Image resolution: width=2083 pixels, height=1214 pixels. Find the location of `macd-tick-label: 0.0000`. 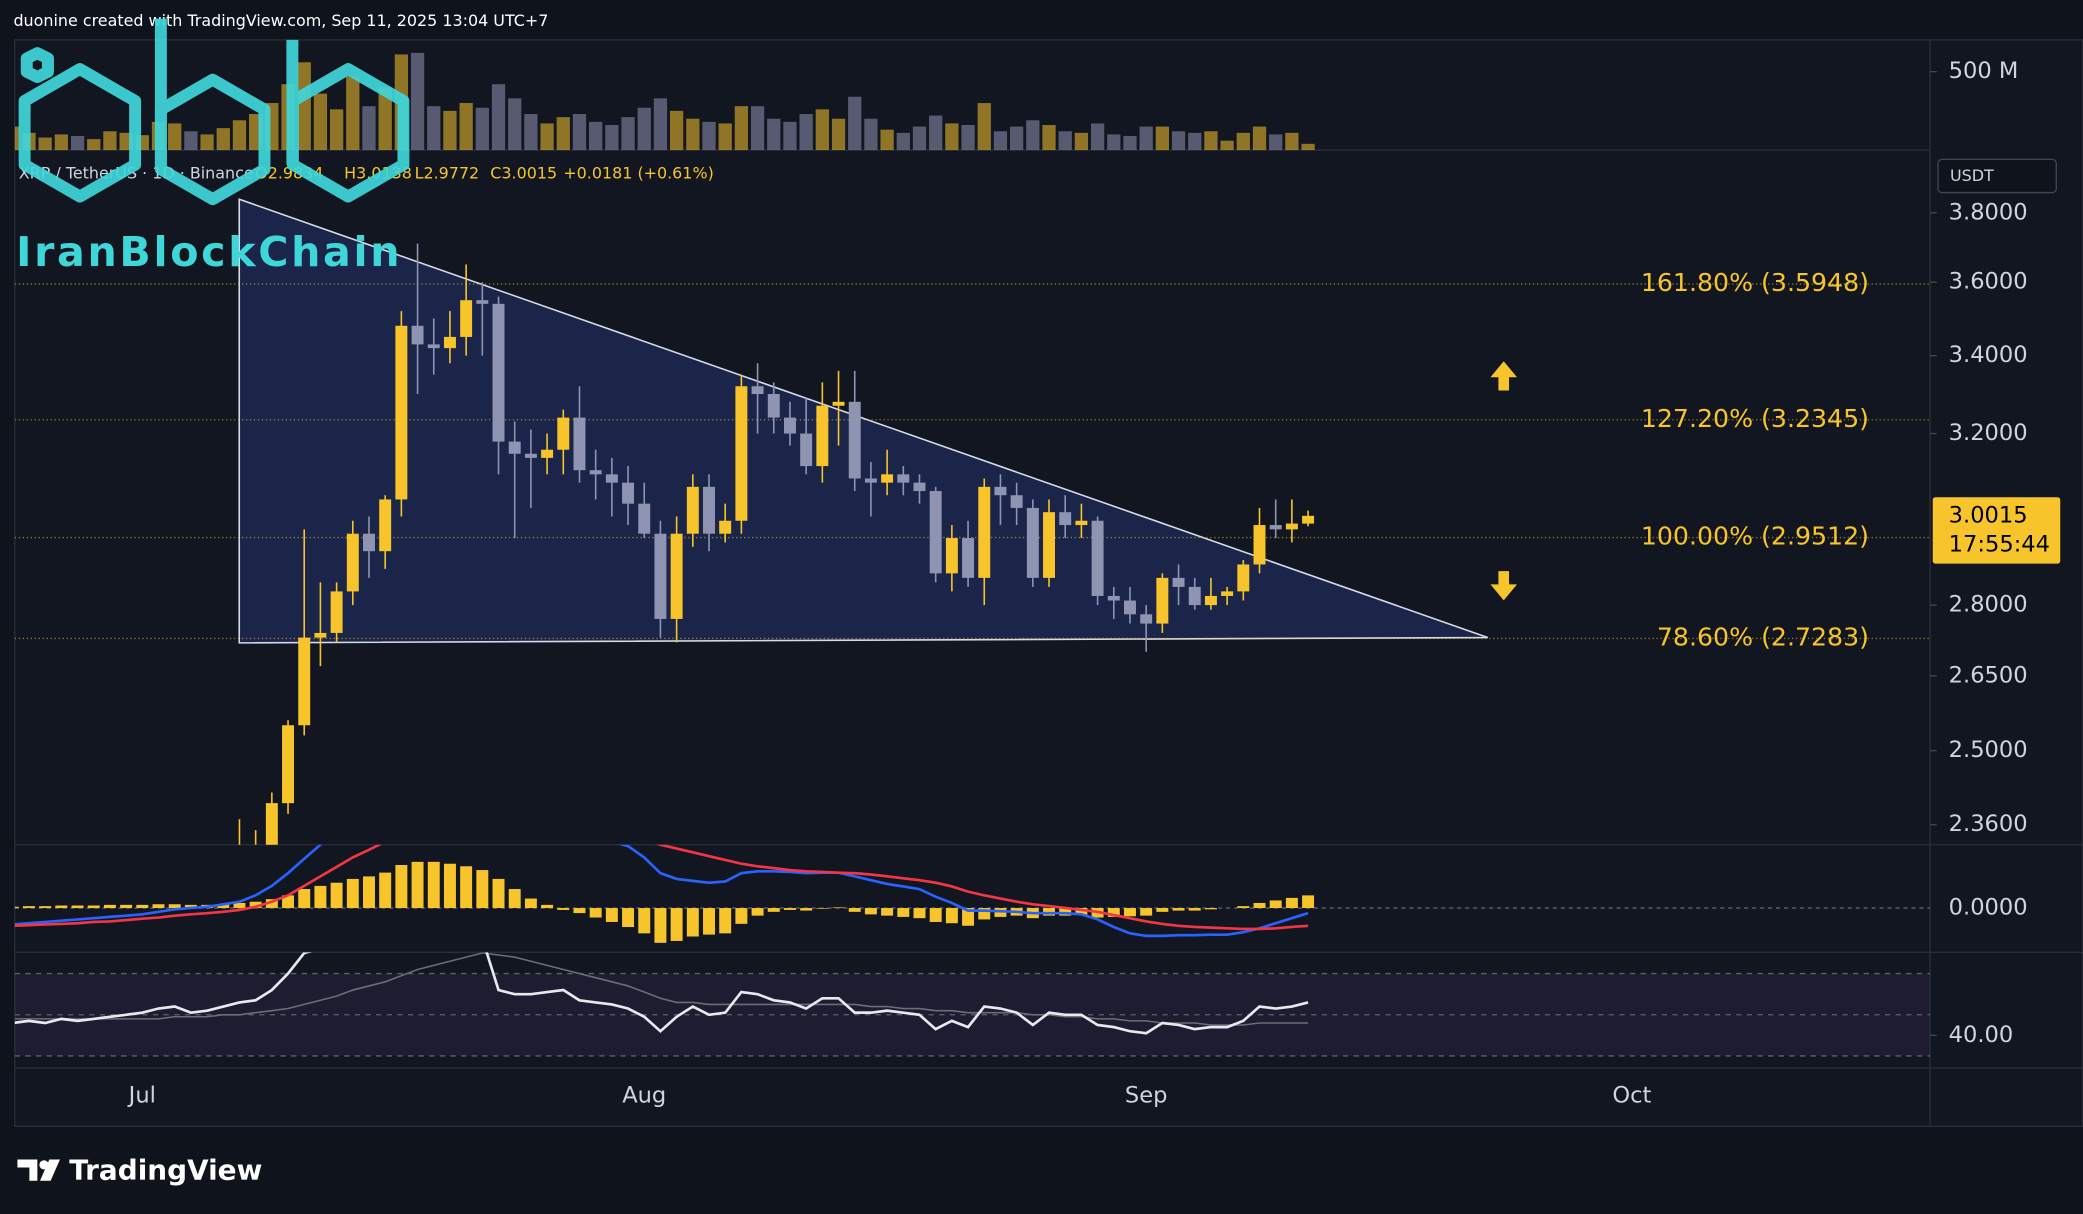

macd-tick-label: 0.0000 is located at coordinates (1988, 908).